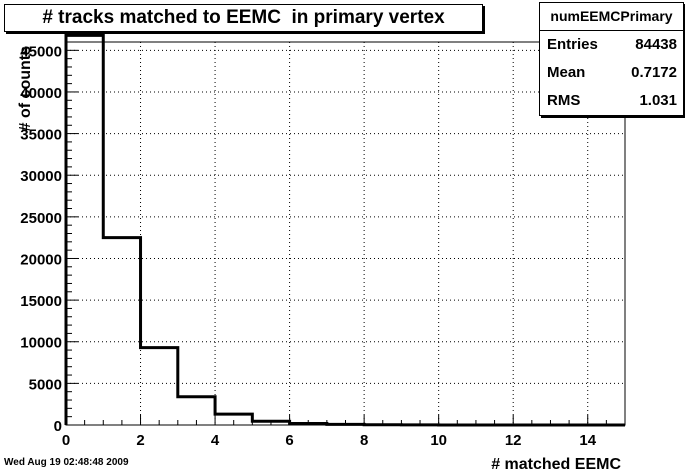  I want to click on x-tick-label: 0, so click(66, 440).